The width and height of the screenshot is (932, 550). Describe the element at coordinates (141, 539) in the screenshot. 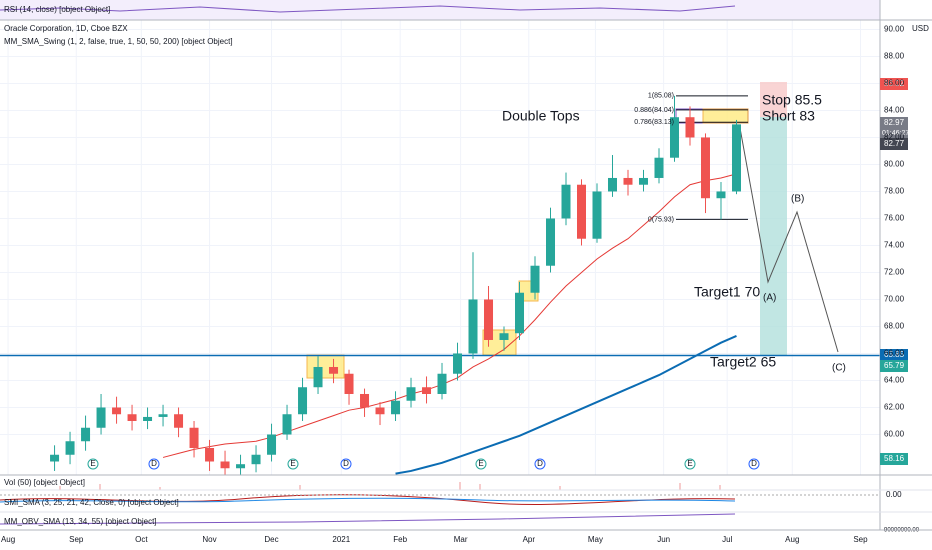

I see `x-tick-label: Oct` at that location.